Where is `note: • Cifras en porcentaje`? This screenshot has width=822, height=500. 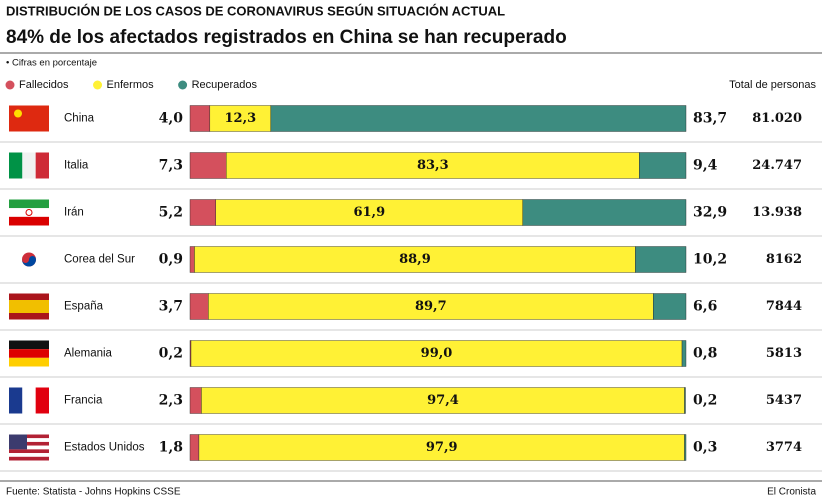
note: • Cifras en porcentaje is located at coordinates (51, 63).